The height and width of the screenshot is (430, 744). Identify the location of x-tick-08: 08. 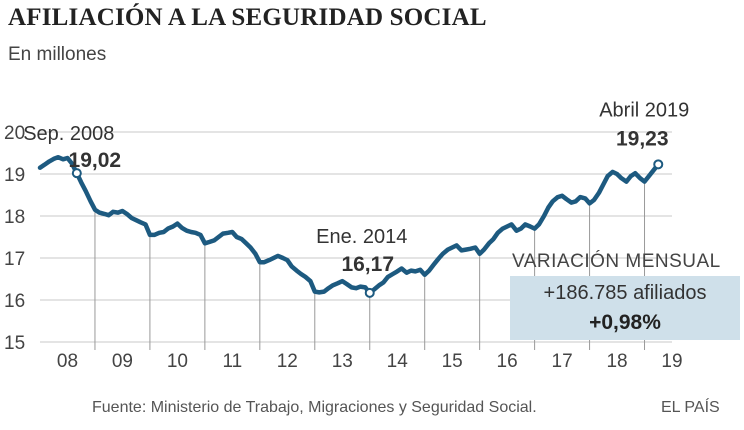
(67, 361).